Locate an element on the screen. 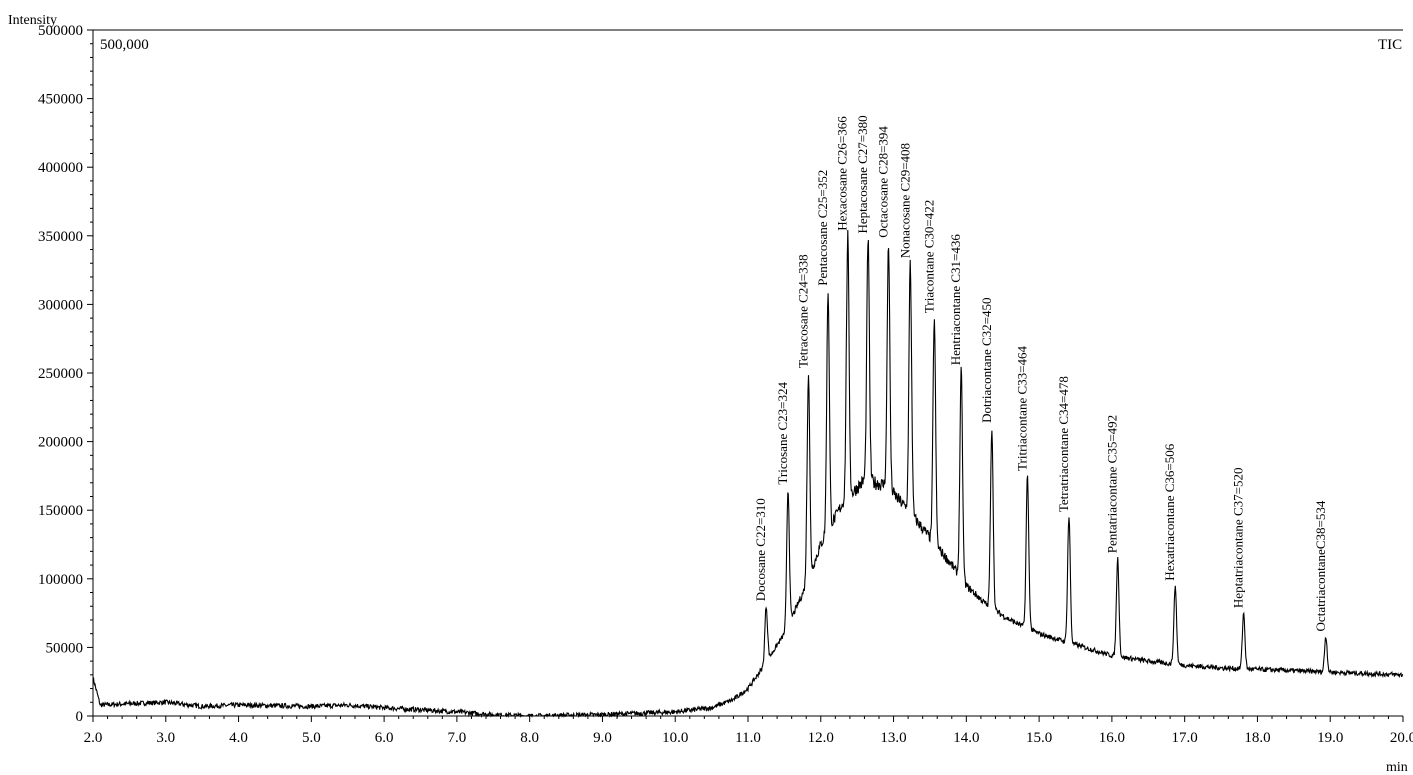  x-tick-label: 11.0 is located at coordinates (748, 738).